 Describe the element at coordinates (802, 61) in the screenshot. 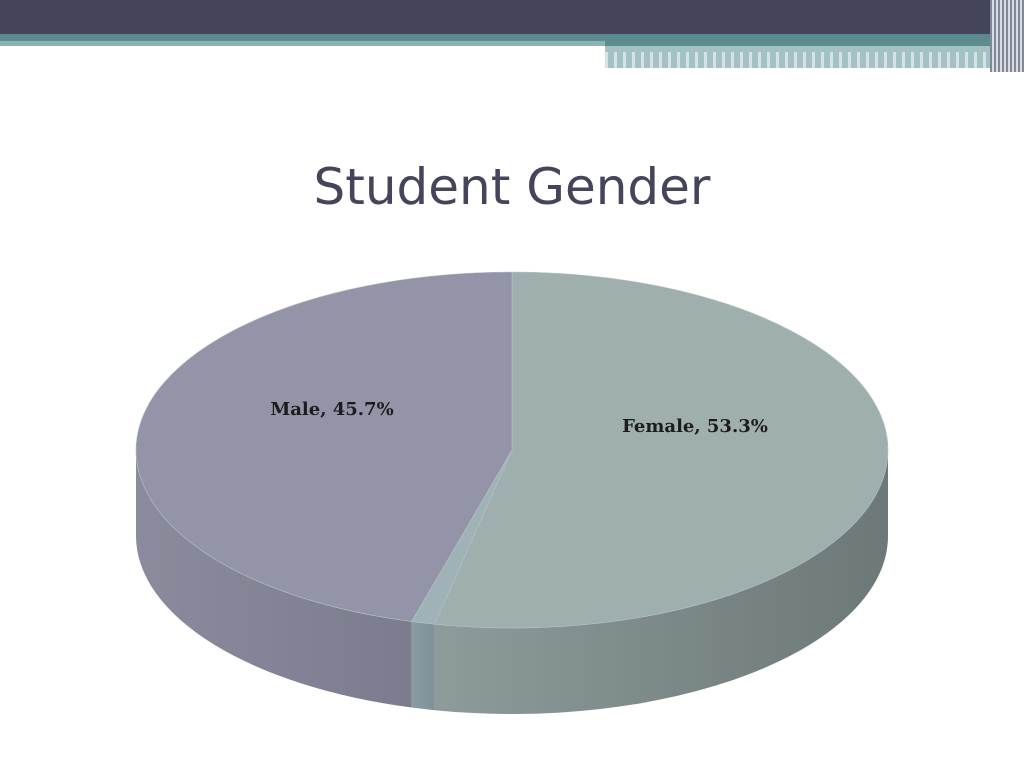

I see `header-right-stripes` at that location.